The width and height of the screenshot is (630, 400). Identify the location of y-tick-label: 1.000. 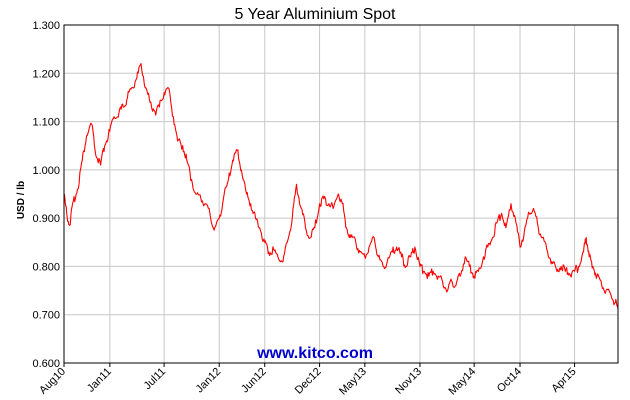
(46, 171).